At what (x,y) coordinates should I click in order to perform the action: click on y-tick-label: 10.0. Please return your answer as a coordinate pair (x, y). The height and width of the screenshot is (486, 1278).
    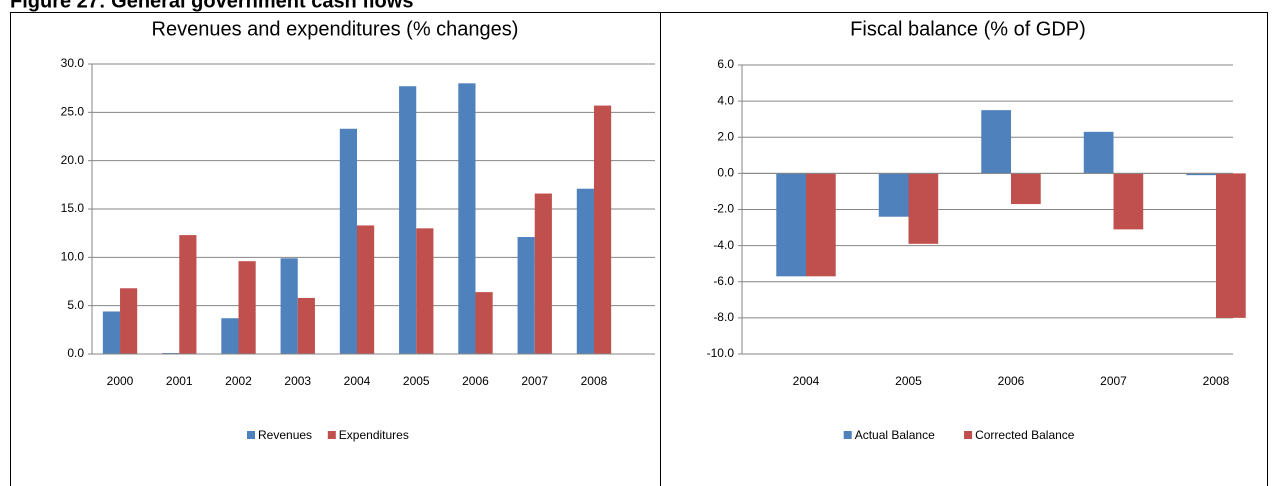
    Looking at the image, I should click on (73, 257).